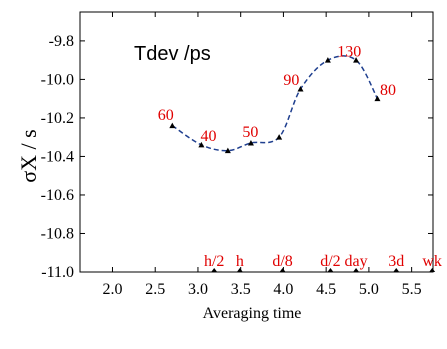  Describe the element at coordinates (396, 261) in the screenshot. I see `time-marker-label: 3d` at that location.